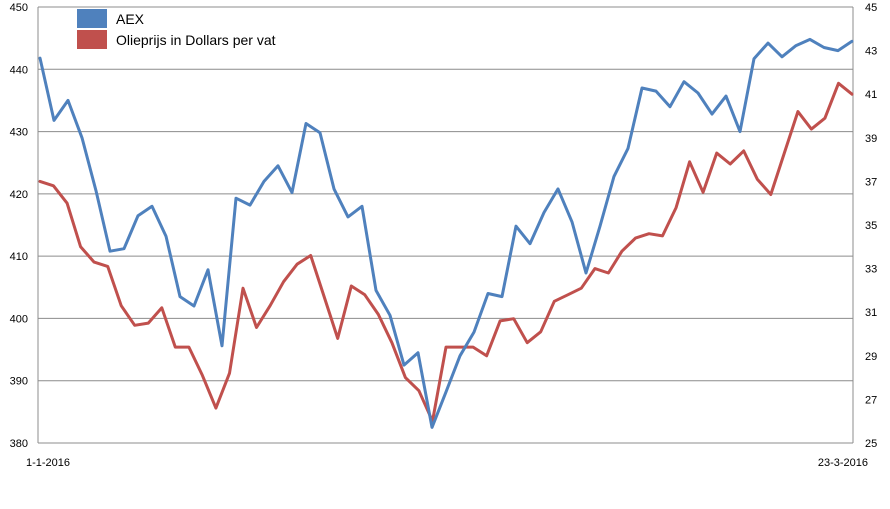 The image size is (890, 509). Describe the element at coordinates (871, 8) in the screenshot. I see `right-tick-label: 45` at that location.